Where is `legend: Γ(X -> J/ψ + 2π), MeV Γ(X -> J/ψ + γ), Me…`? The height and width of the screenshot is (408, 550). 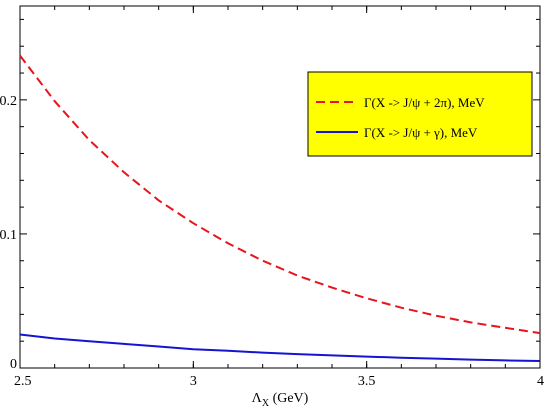
legend: Γ(X -> J/ψ + 2π), MeV Γ(X -> J/ψ + γ), Me… is located at coordinates (420, 114).